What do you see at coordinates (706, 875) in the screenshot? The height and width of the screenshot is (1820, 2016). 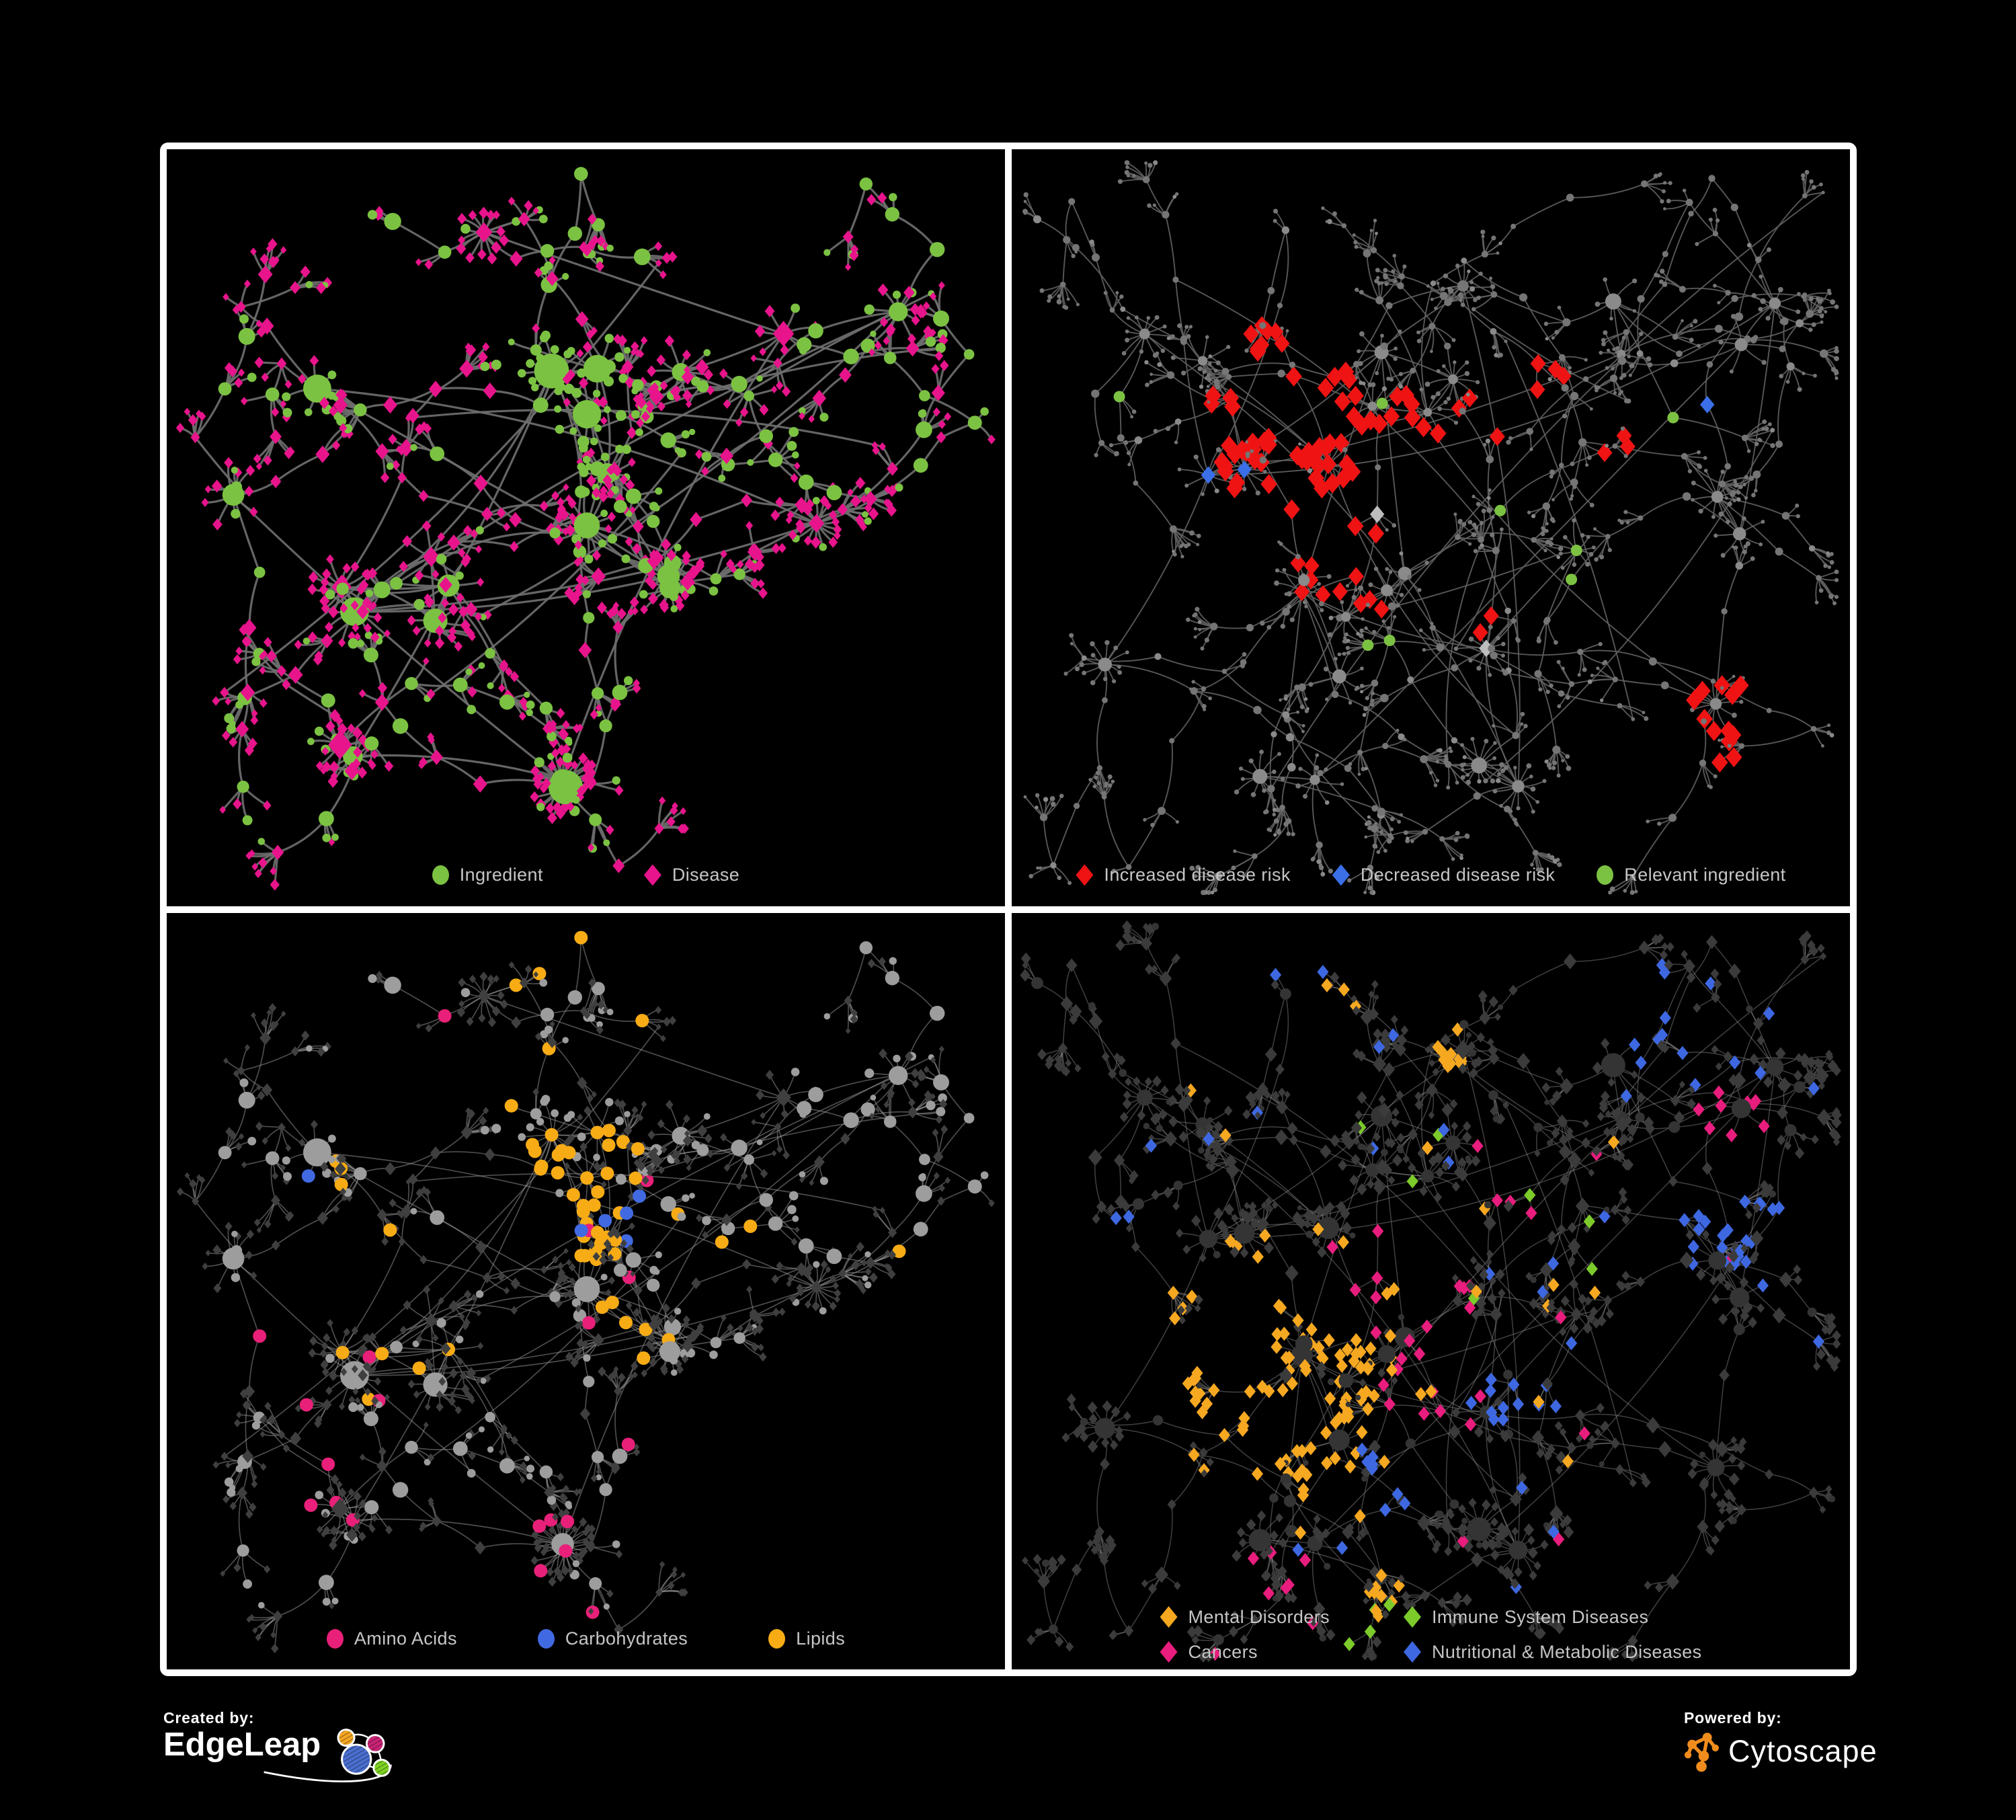 I see `legend-label: Disease` at bounding box center [706, 875].